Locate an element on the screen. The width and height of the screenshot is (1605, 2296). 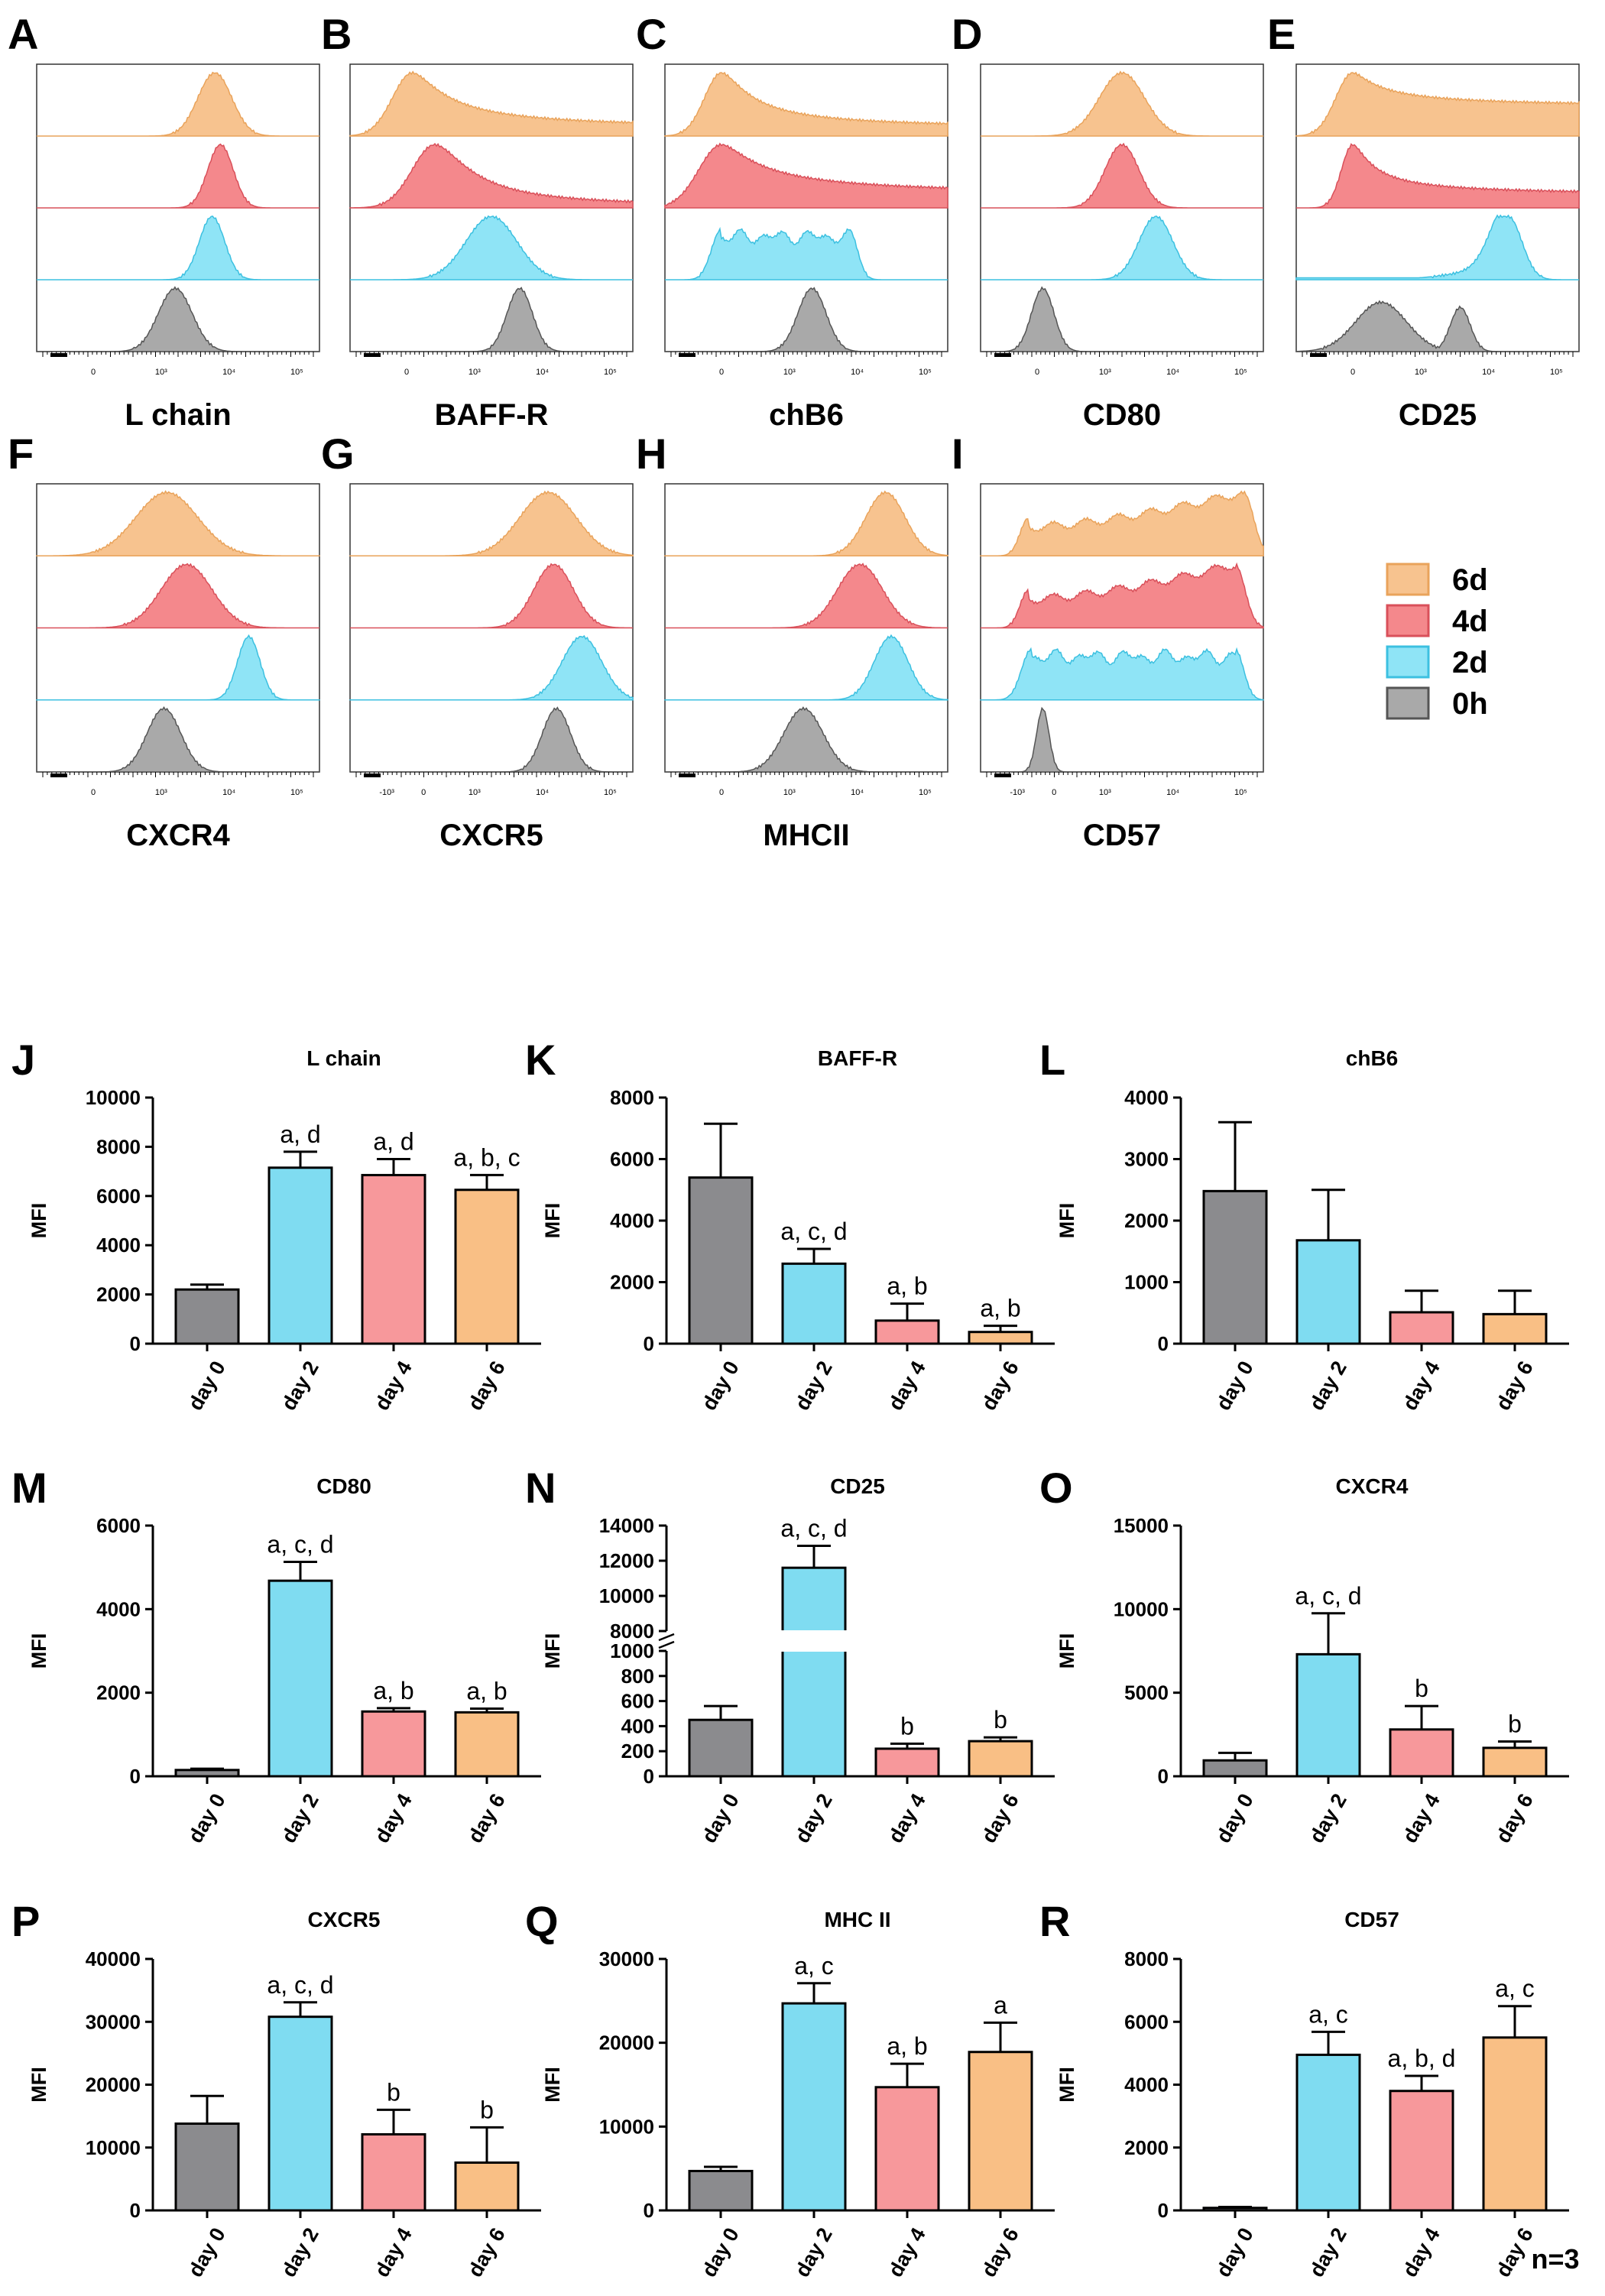
significance-label: a, c, d is located at coordinates (1328, 1596).